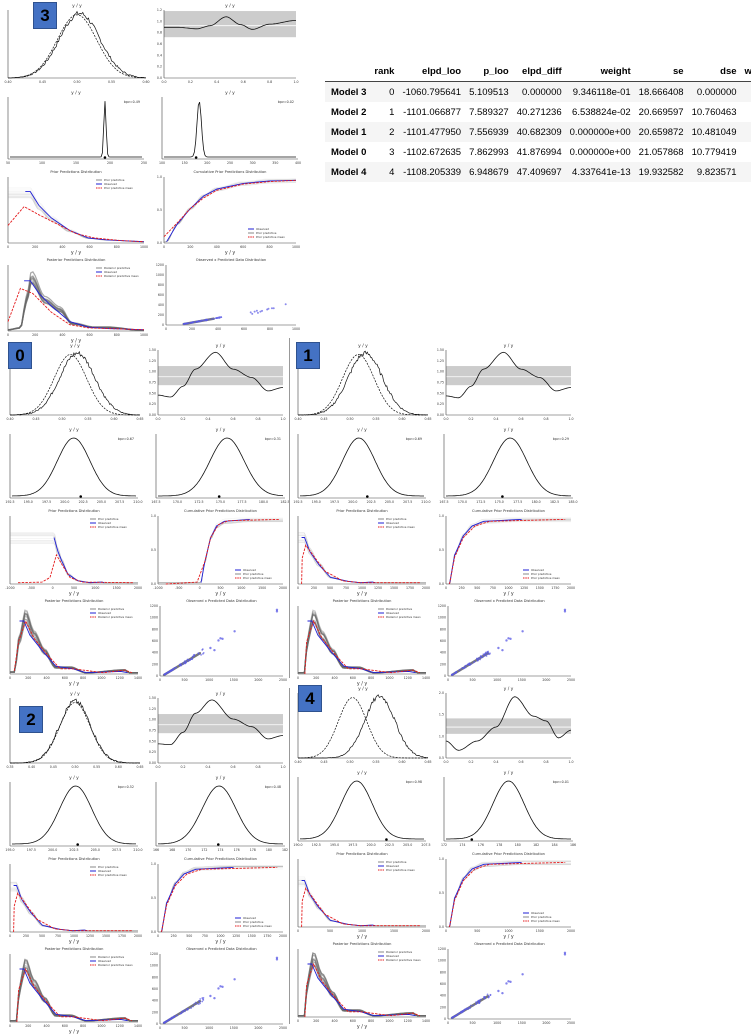 The image size is (751, 1035). Describe the element at coordinates (270, 247) in the screenshot. I see `svg-text: 800` at that location.